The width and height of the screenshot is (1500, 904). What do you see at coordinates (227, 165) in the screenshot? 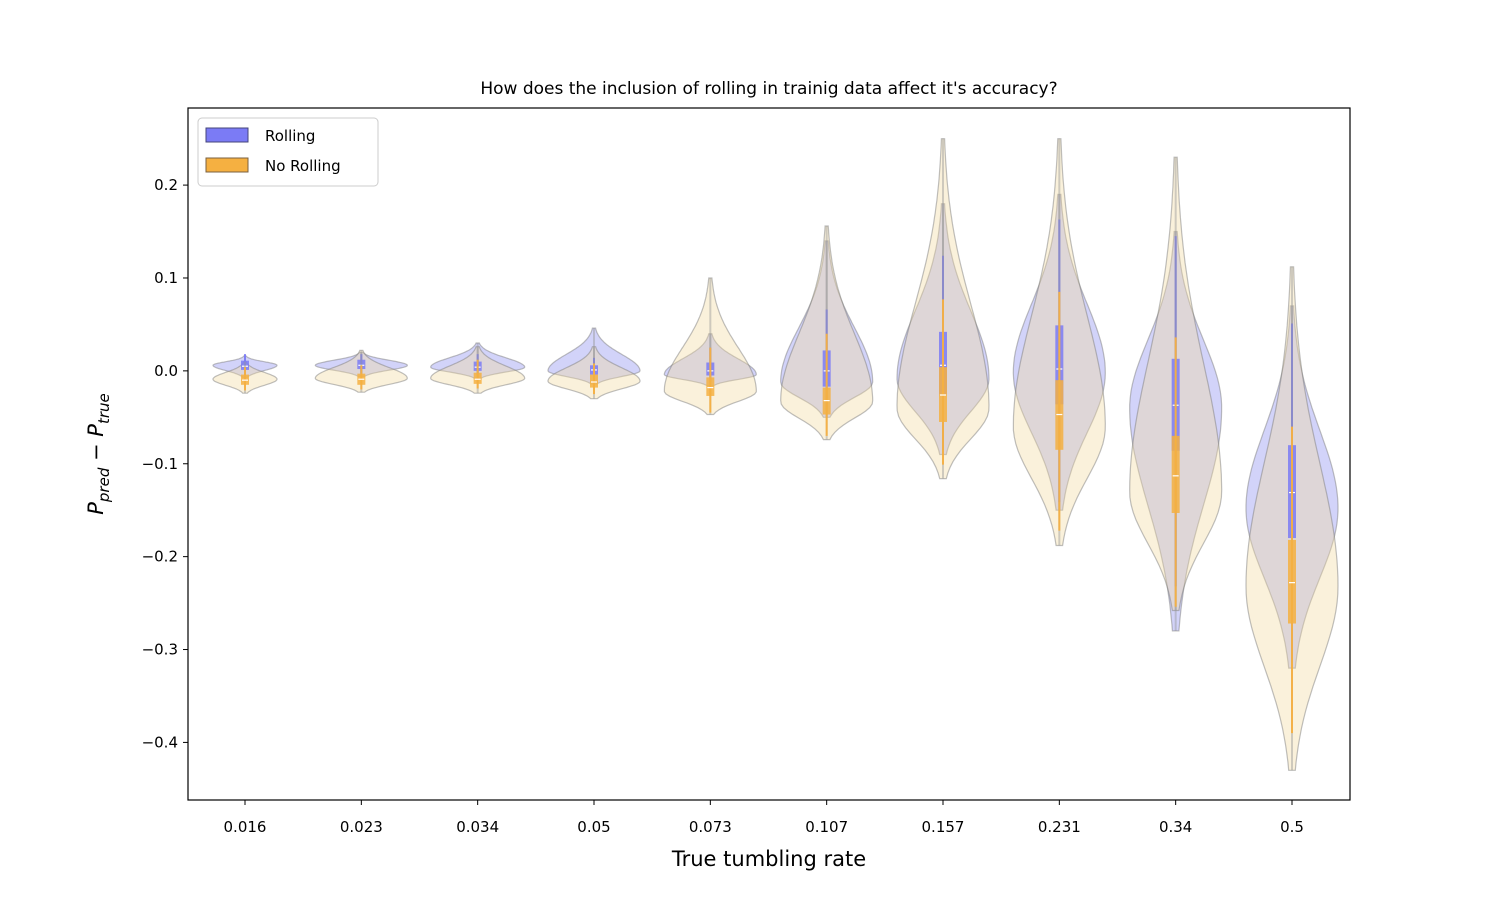
I see `legend-swatch-no-rolling` at bounding box center [227, 165].